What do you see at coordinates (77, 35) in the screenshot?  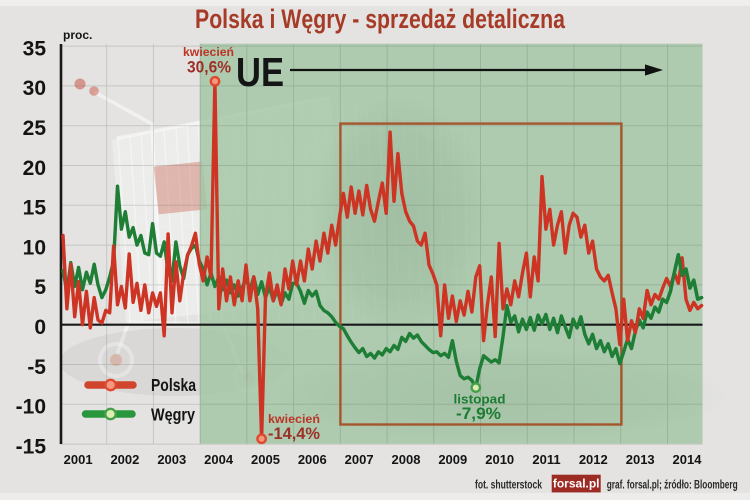 I see `svg-text: proc.` at bounding box center [77, 35].